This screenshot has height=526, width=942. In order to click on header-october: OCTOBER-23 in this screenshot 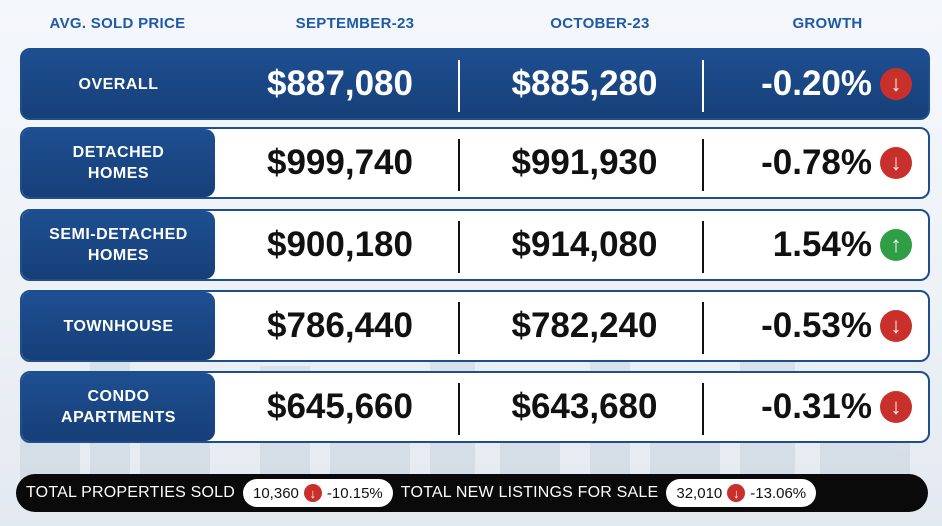, I will do `click(600, 23)`.